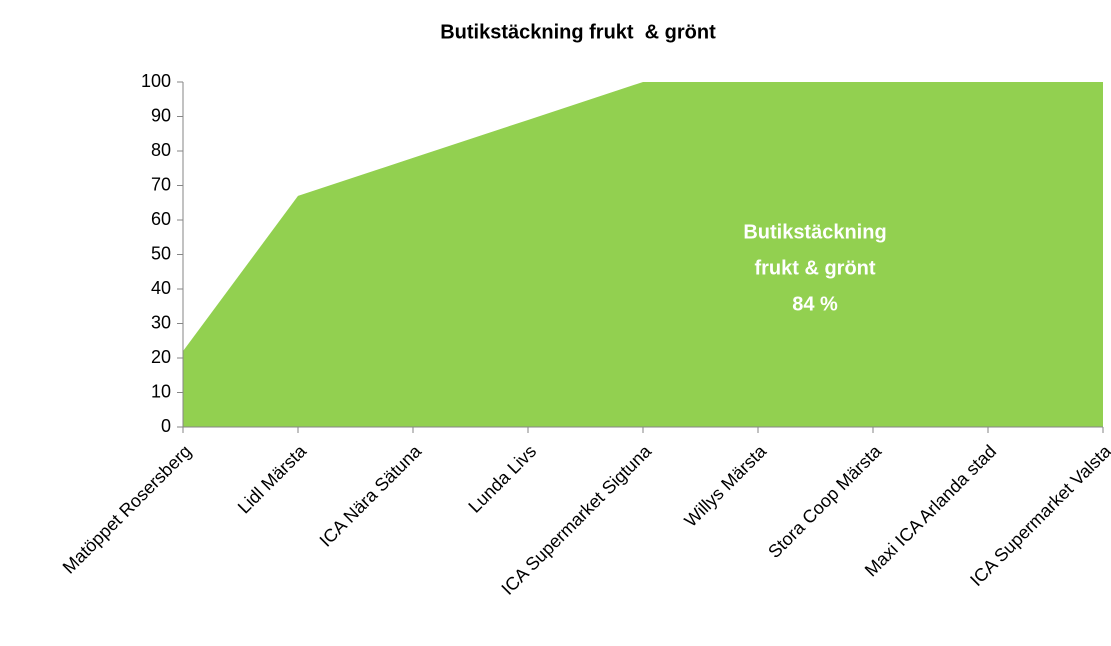 The width and height of the screenshot is (1111, 646). What do you see at coordinates (161, 322) in the screenshot?
I see `y-tick-label: 30` at bounding box center [161, 322].